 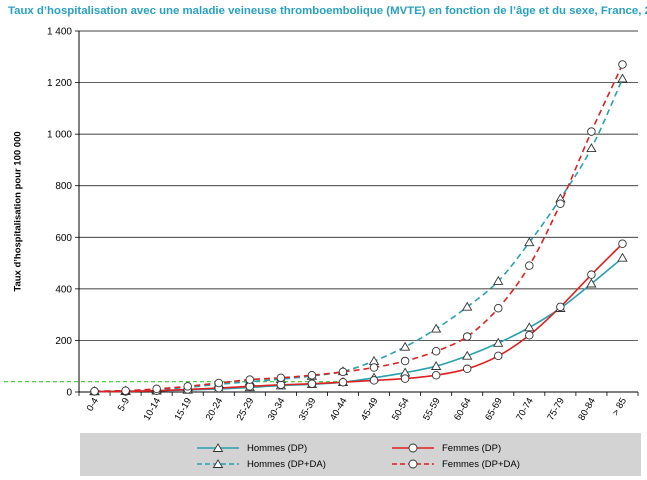 What do you see at coordinates (59, 83) in the screenshot?
I see `y-tick-label-6: 1 200` at bounding box center [59, 83].